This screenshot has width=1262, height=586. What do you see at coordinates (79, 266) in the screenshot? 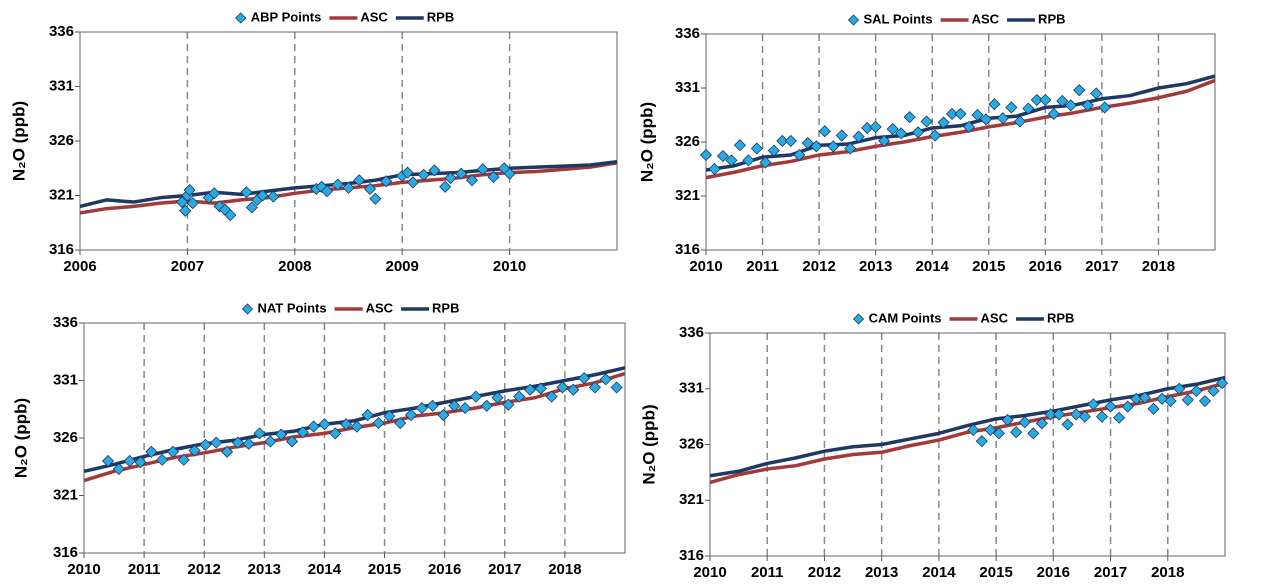
I see `x-tick-label: 2006` at bounding box center [79, 266].